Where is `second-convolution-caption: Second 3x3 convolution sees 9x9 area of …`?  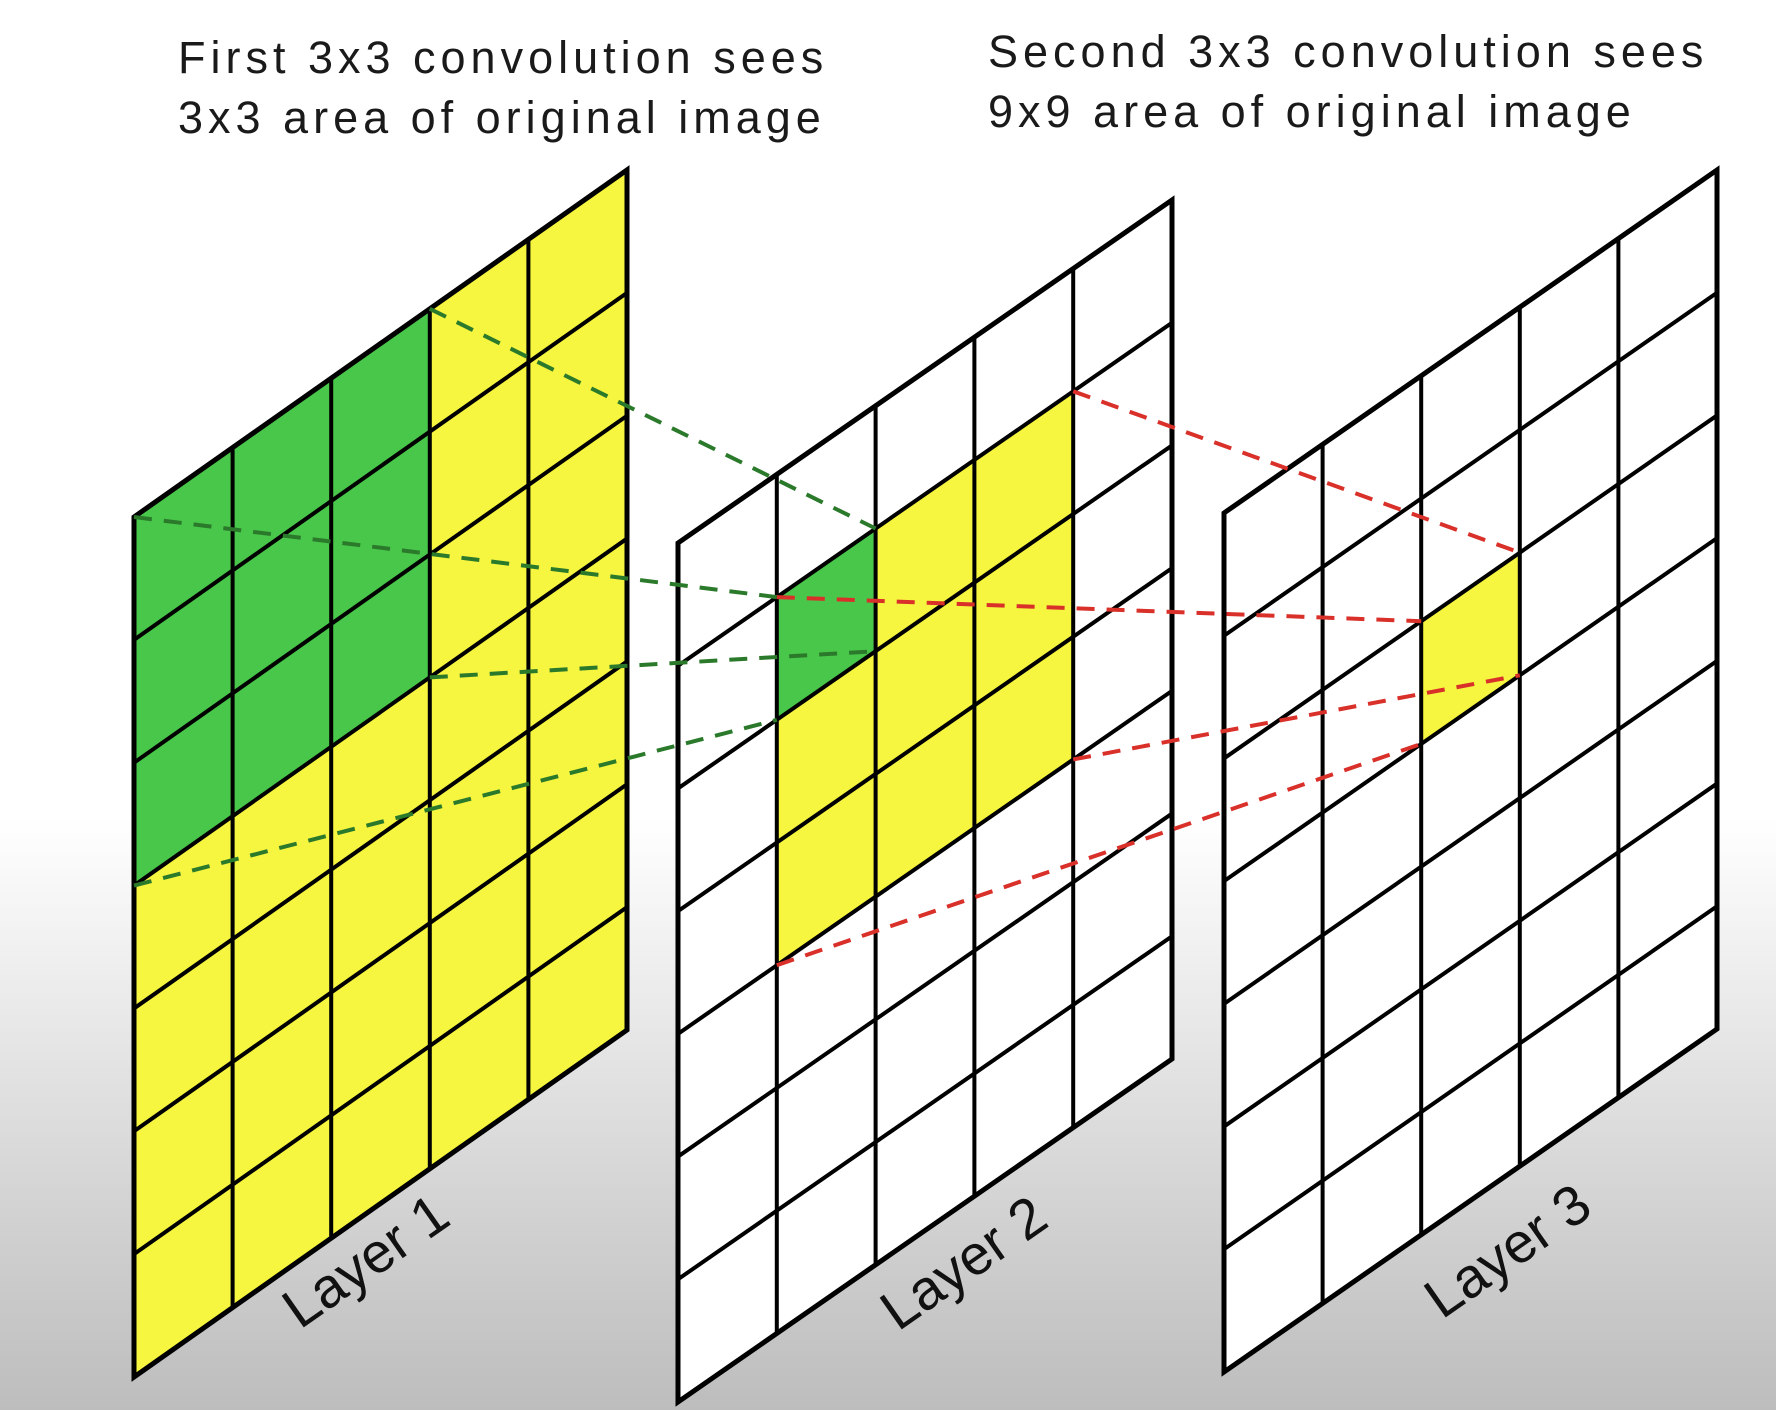 second-convolution-caption: Second 3x3 convolution sees 9x9 area of … is located at coordinates (1348, 82).